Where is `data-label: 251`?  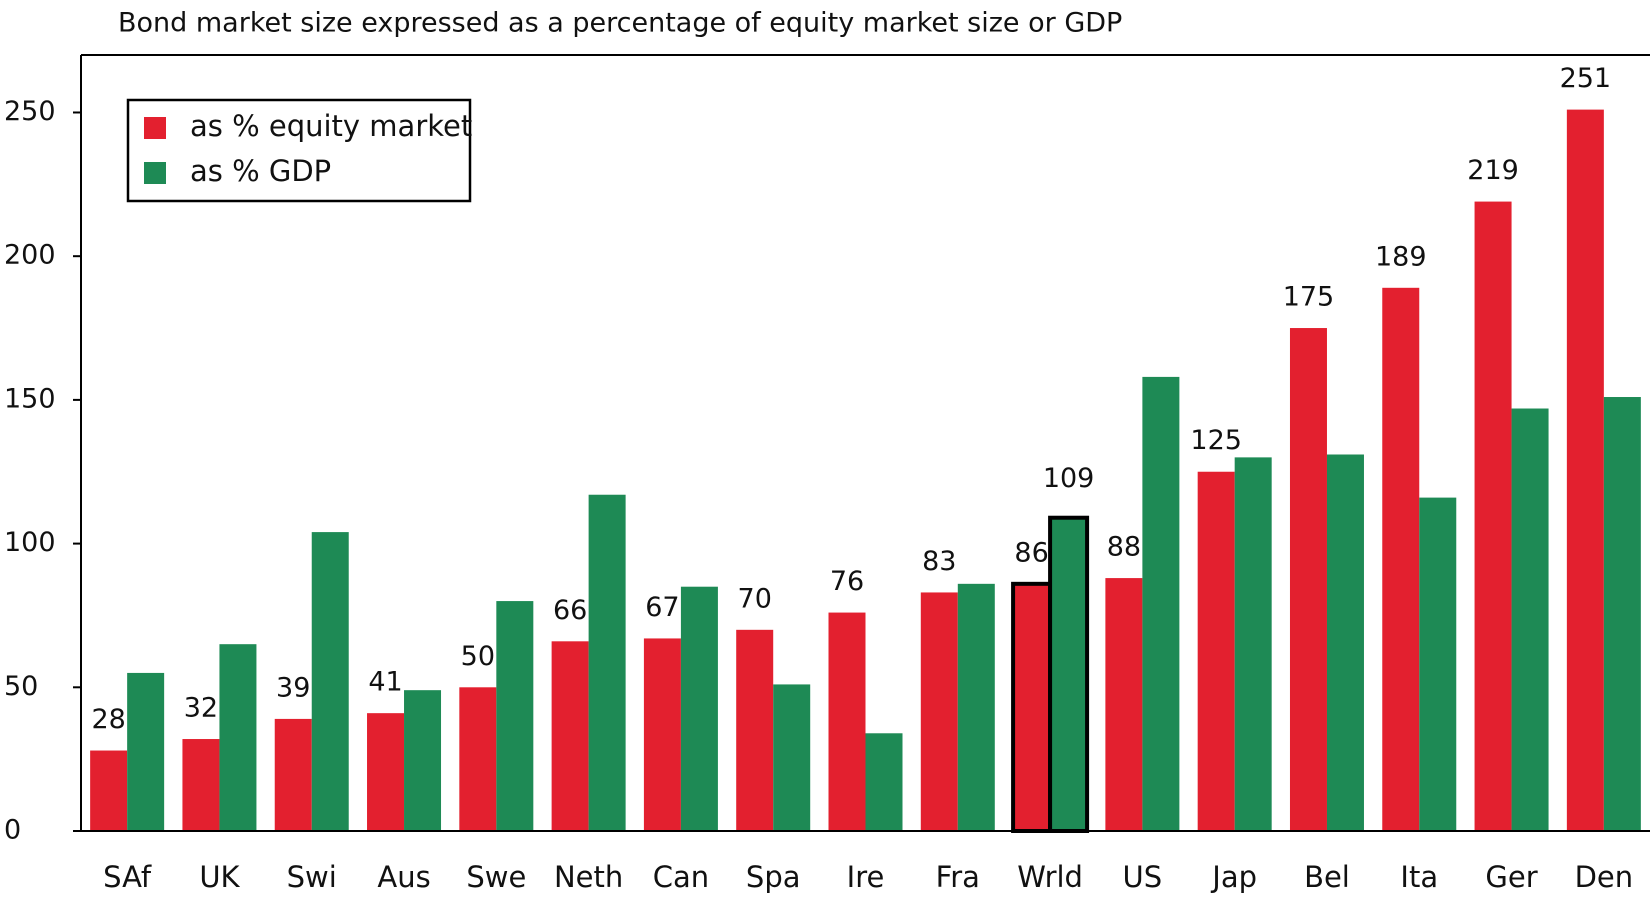
data-label: 251 is located at coordinates (1586, 78).